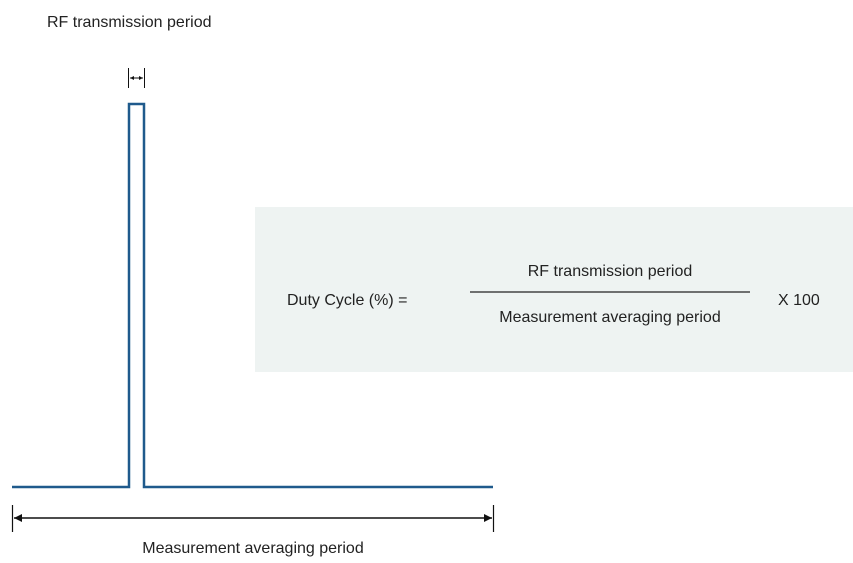 The width and height of the screenshot is (853, 563). What do you see at coordinates (610, 271) in the screenshot?
I see `formula-numerator: RF transmission period` at bounding box center [610, 271].